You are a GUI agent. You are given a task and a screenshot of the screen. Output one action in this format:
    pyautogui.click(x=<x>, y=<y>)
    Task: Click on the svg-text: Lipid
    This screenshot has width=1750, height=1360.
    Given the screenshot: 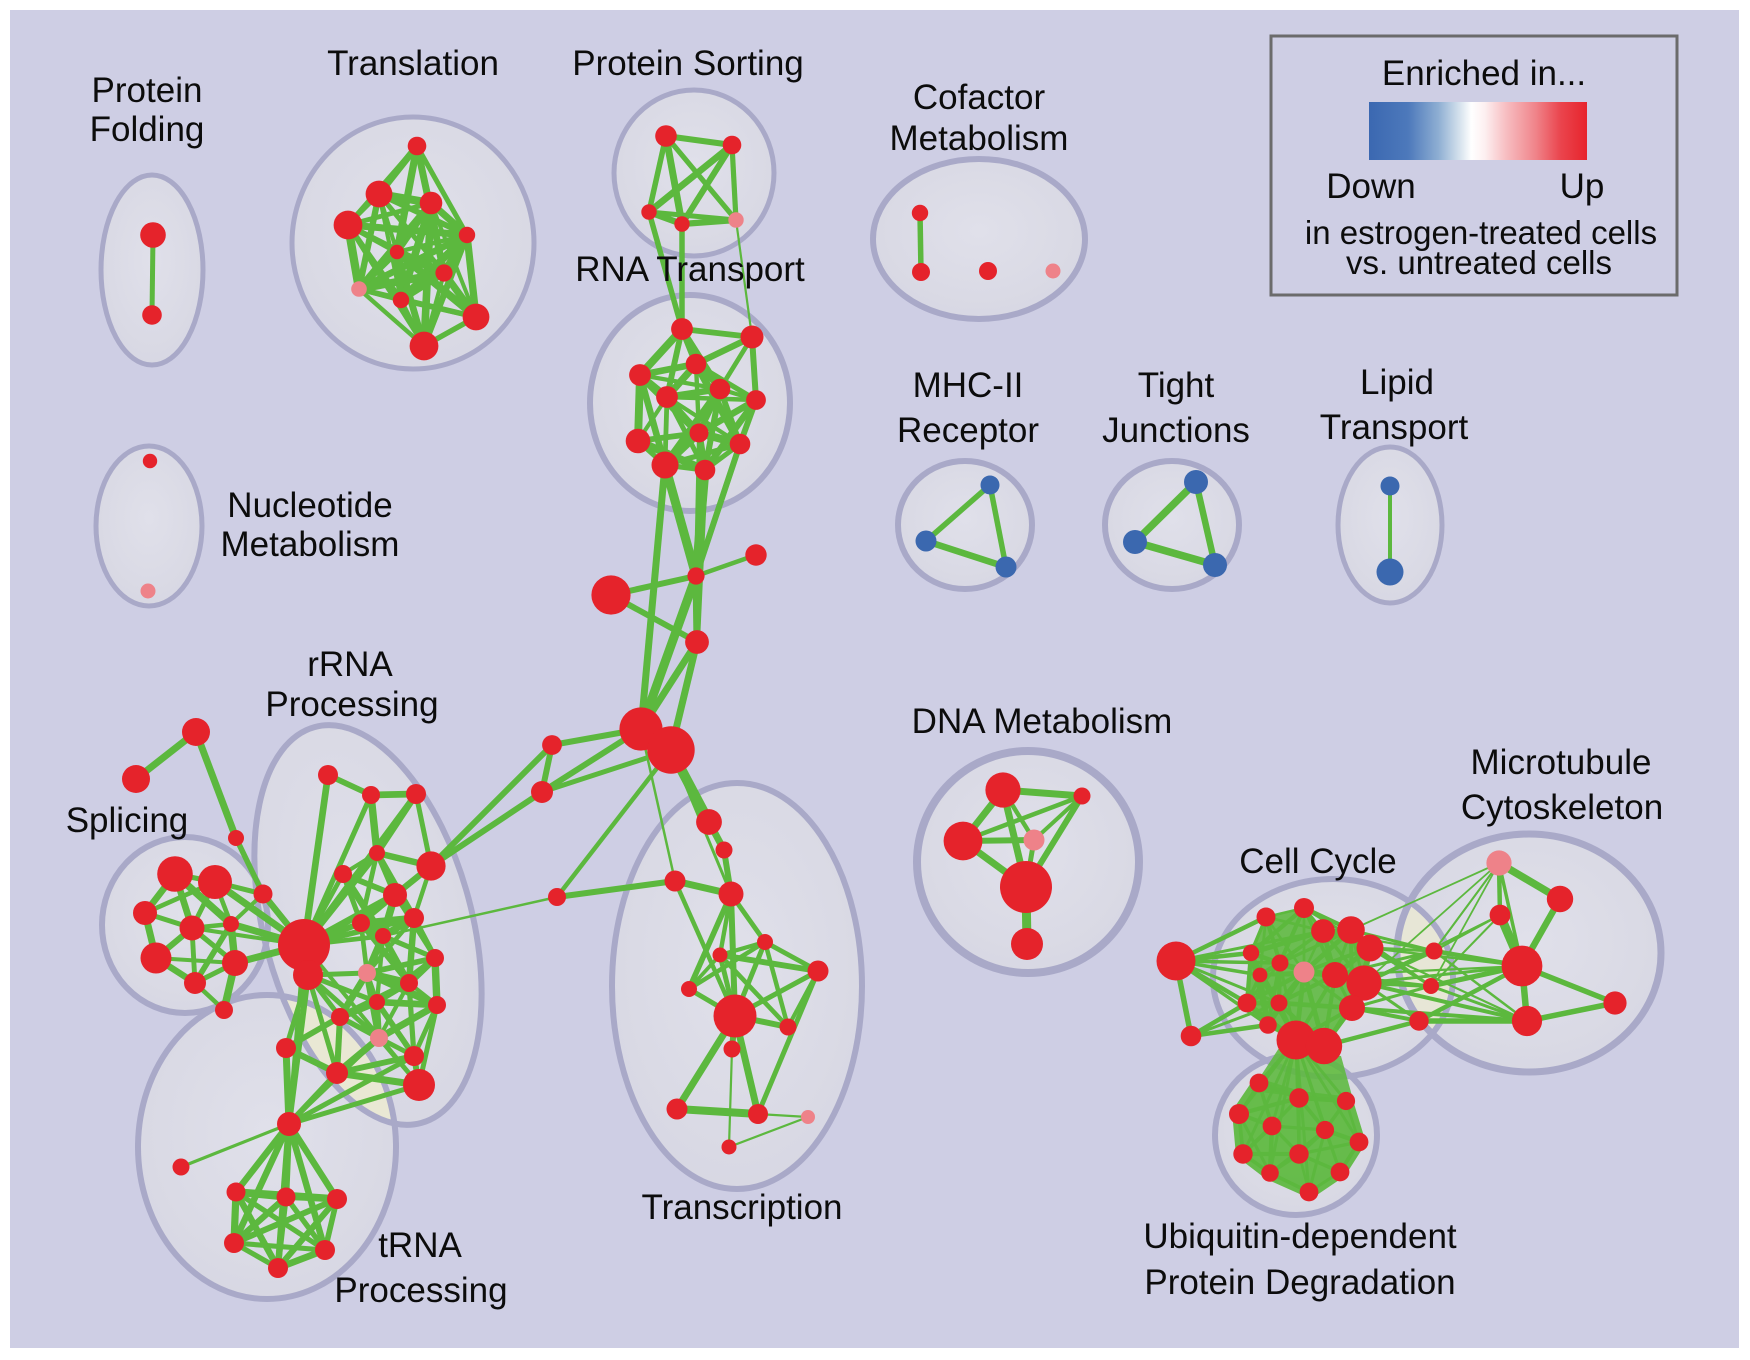 What is the action you would take?
    pyautogui.click(x=1397, y=382)
    